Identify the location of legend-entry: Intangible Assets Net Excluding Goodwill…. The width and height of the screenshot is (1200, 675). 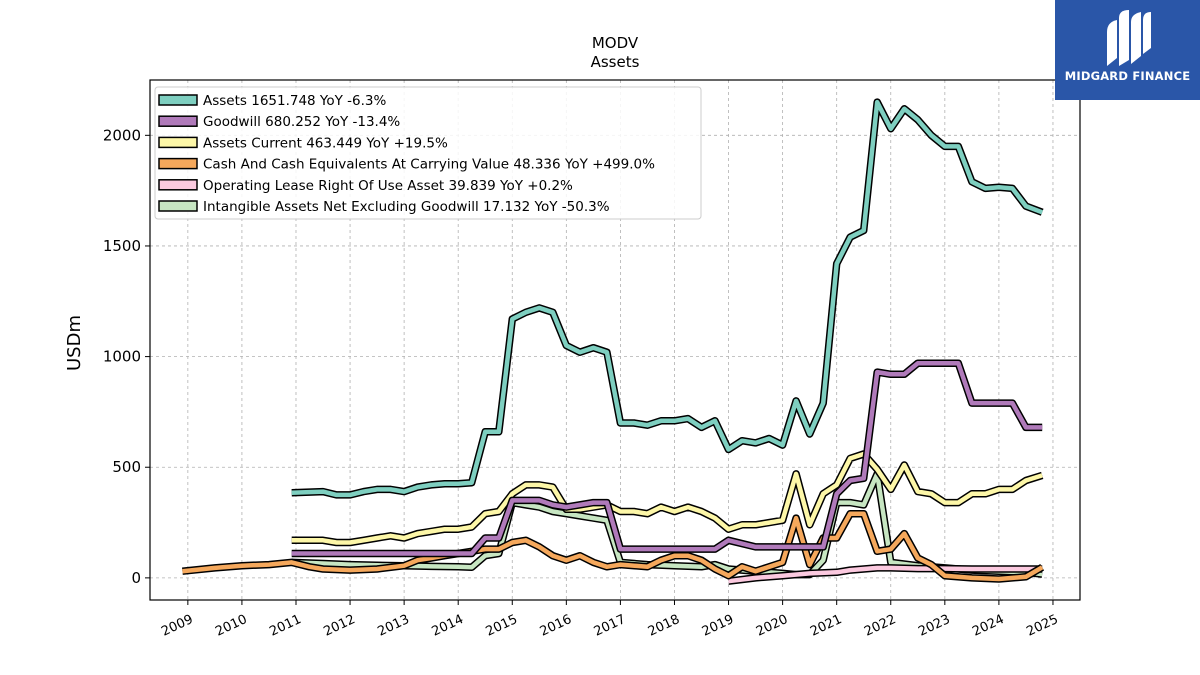
(406, 207).